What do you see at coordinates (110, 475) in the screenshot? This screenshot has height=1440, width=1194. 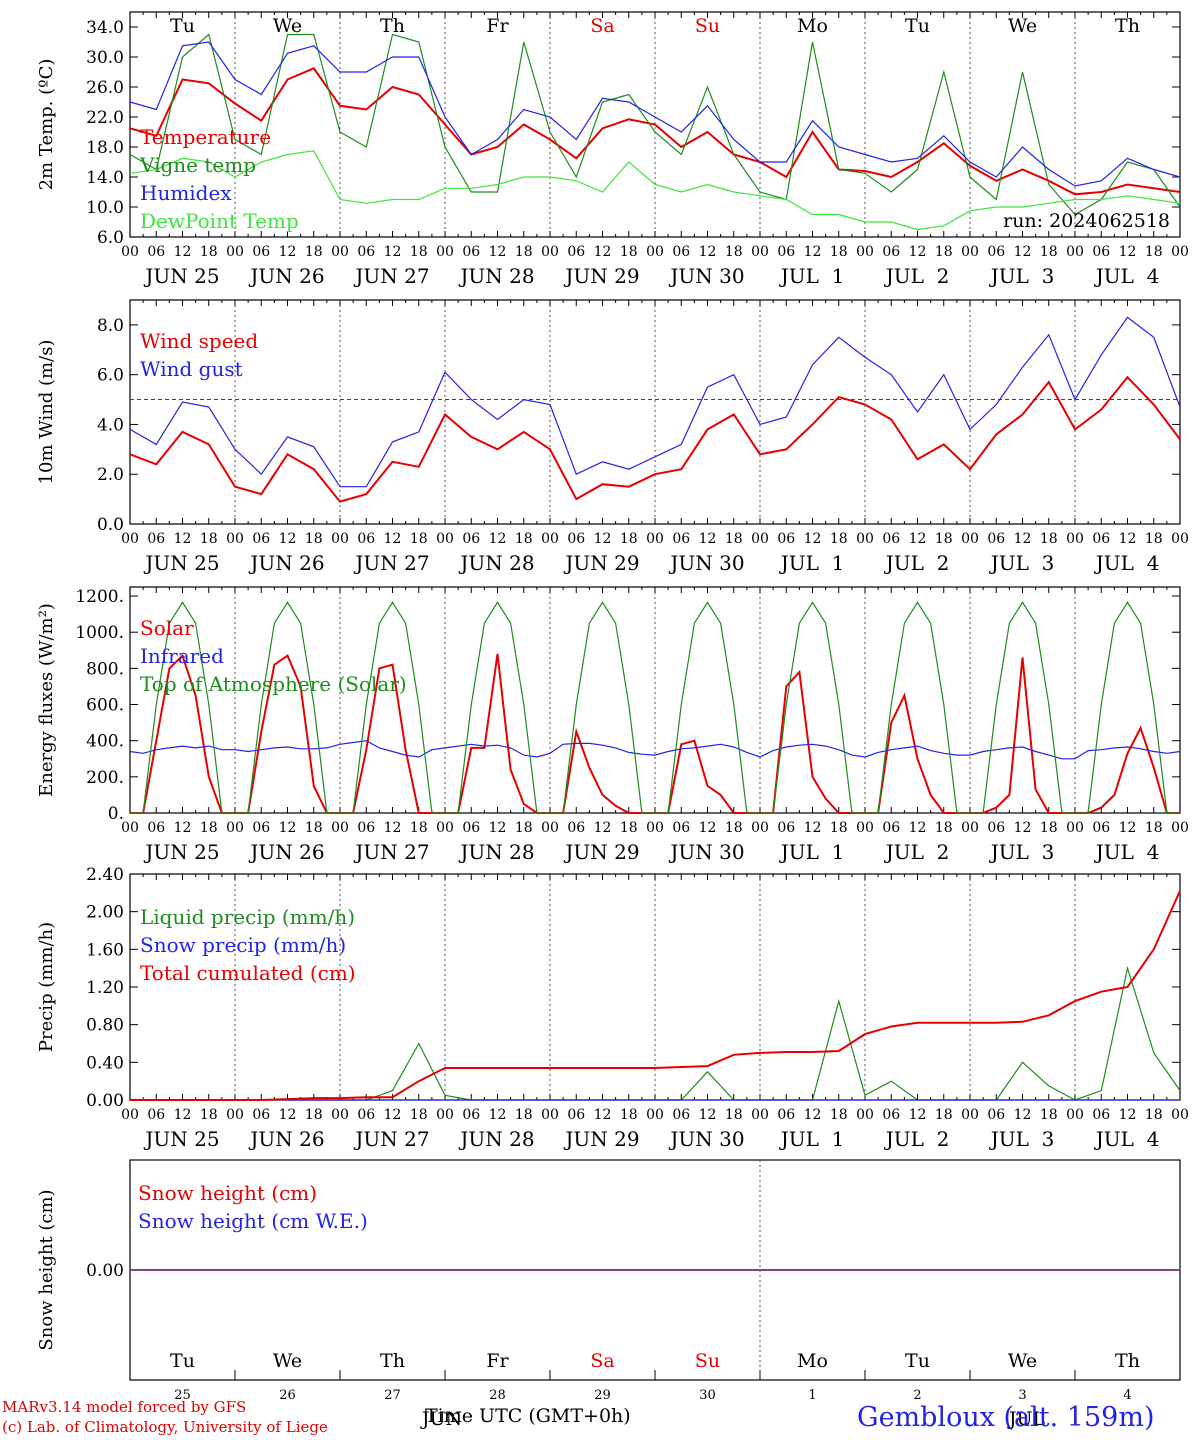 I see `y-tick-label: 2.0` at bounding box center [110, 475].